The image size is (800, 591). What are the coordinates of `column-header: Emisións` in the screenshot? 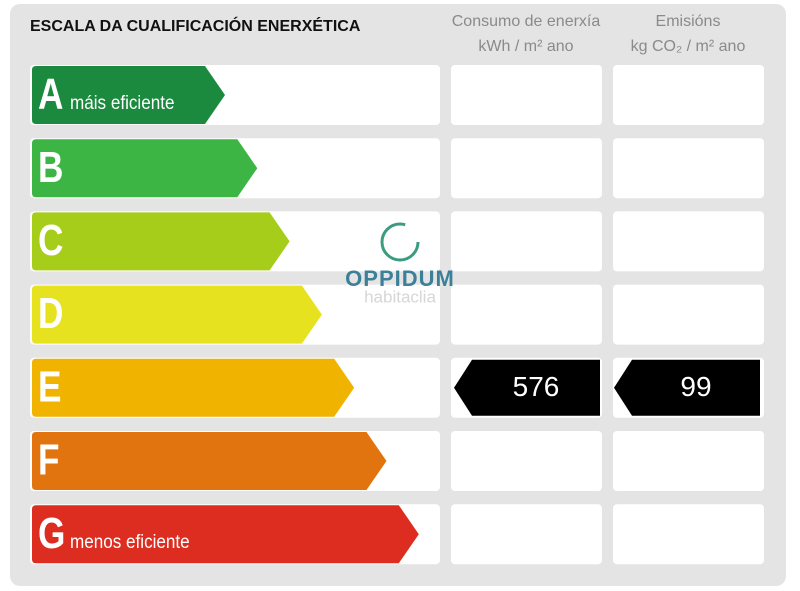 It's located at (688, 21).